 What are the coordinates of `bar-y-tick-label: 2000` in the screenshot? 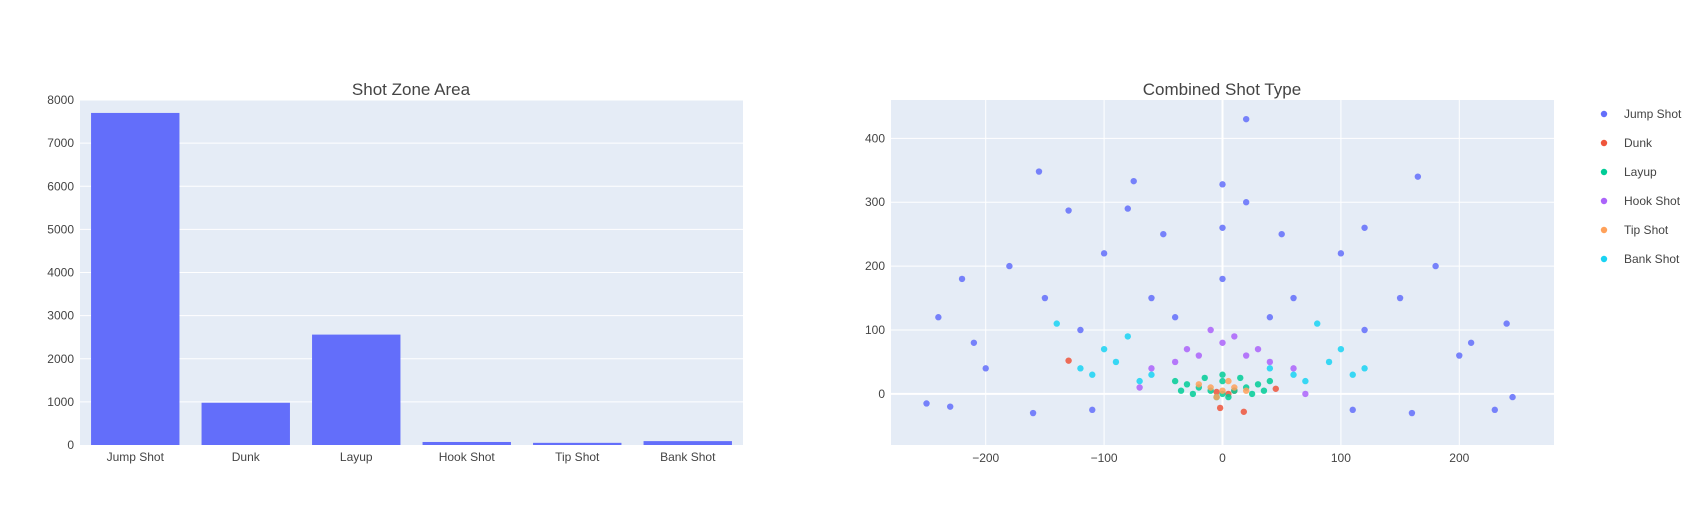 It's located at (60, 359).